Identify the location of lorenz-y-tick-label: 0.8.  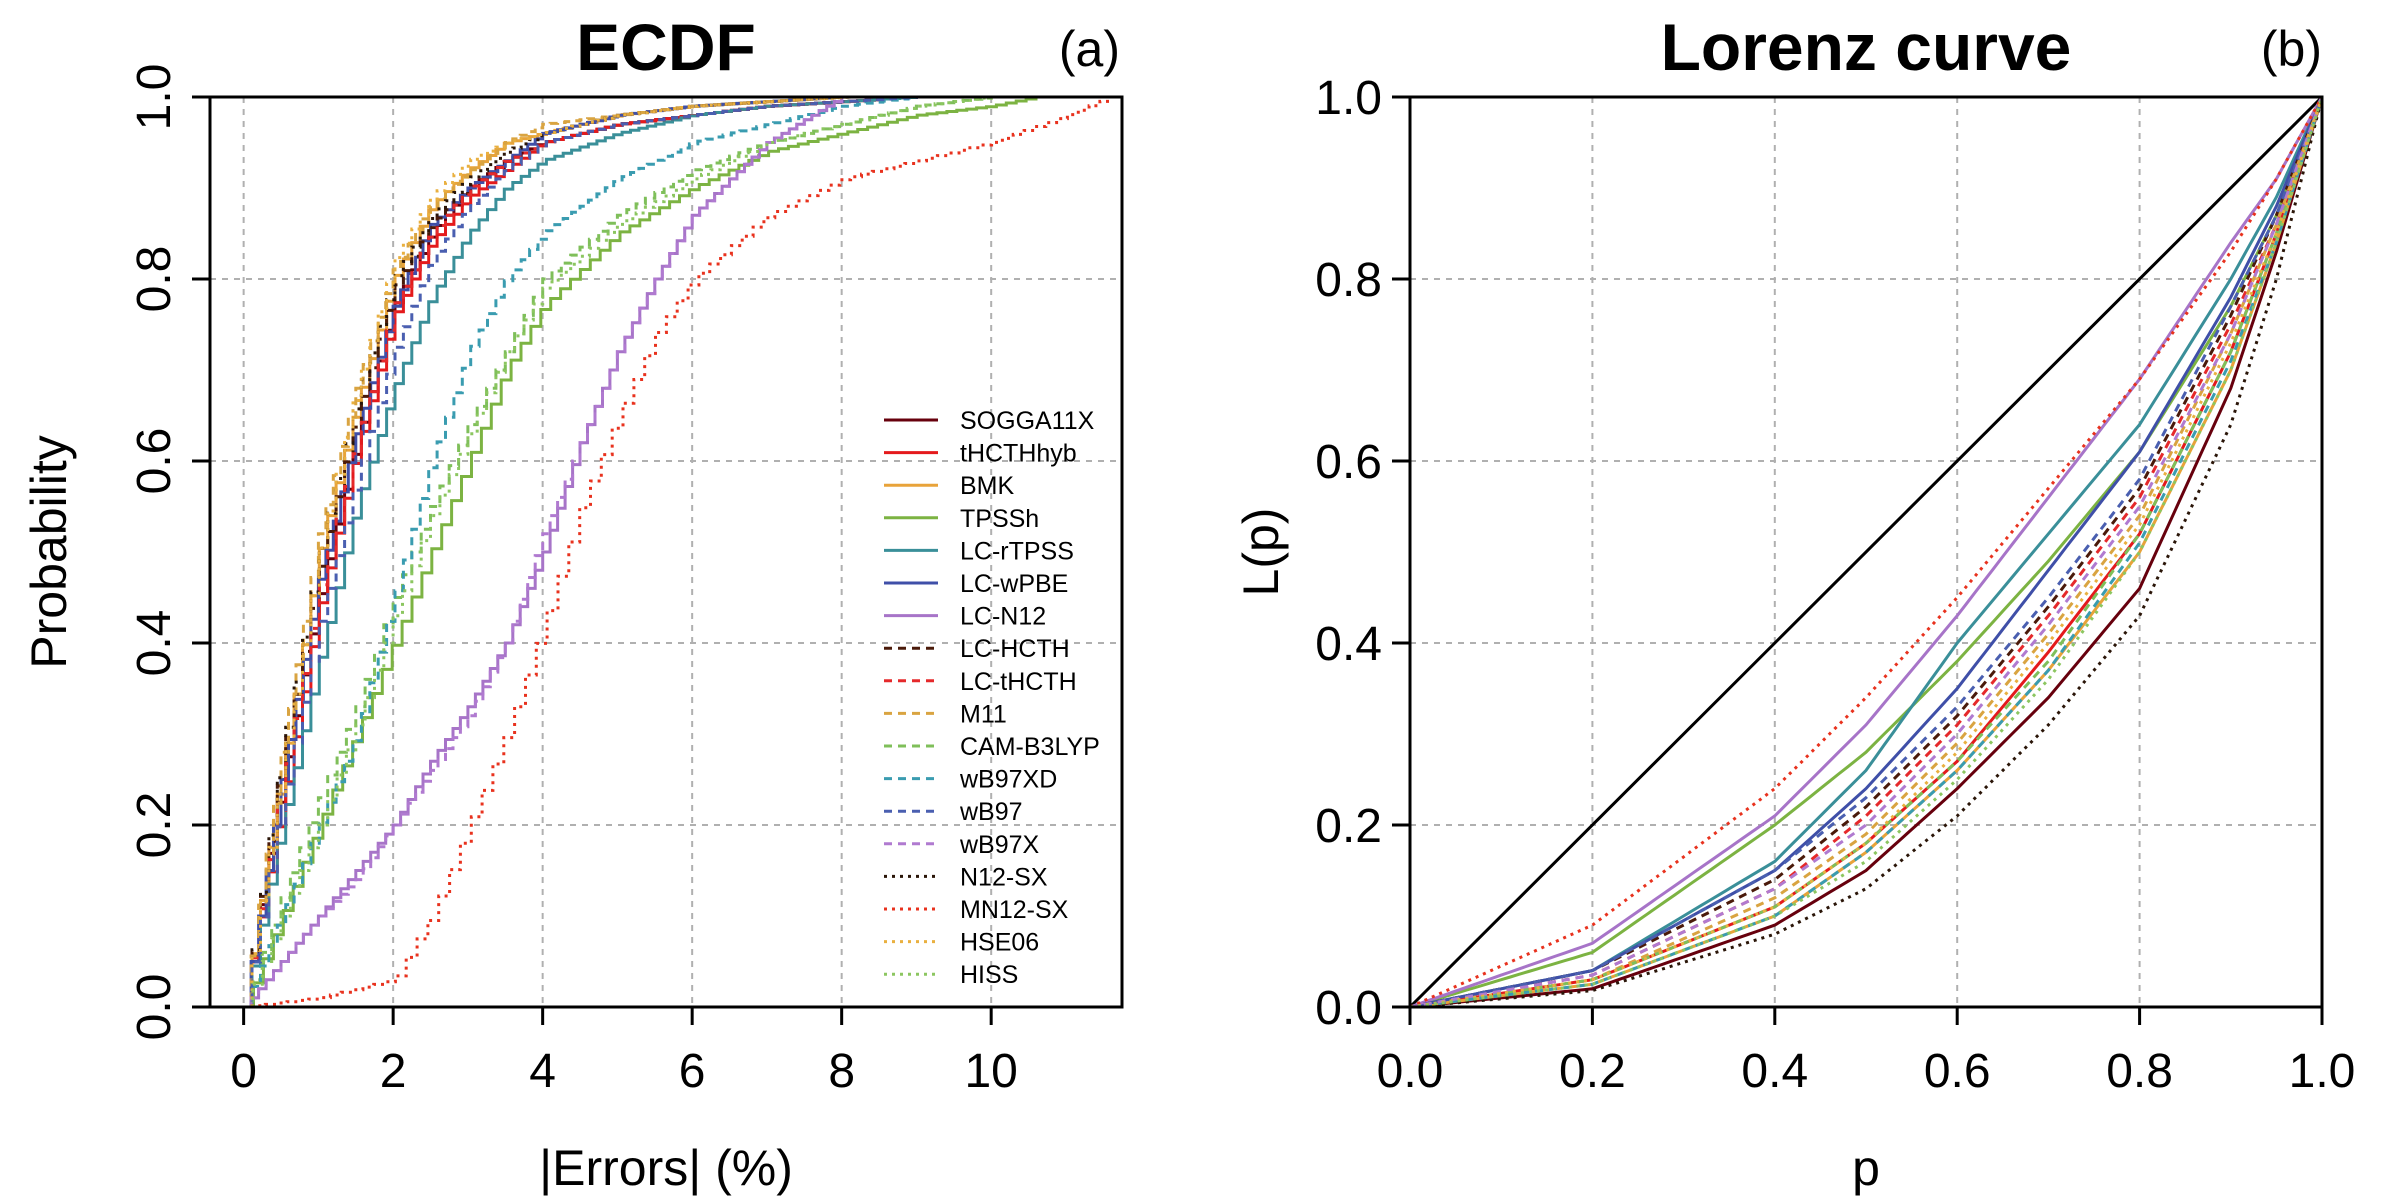
(1348, 280).